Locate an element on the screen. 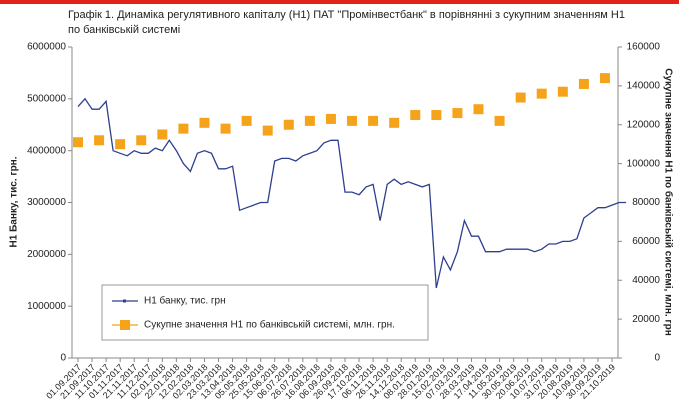 The width and height of the screenshot is (679, 410). y-tick-label: 2000000 is located at coordinates (46, 254).